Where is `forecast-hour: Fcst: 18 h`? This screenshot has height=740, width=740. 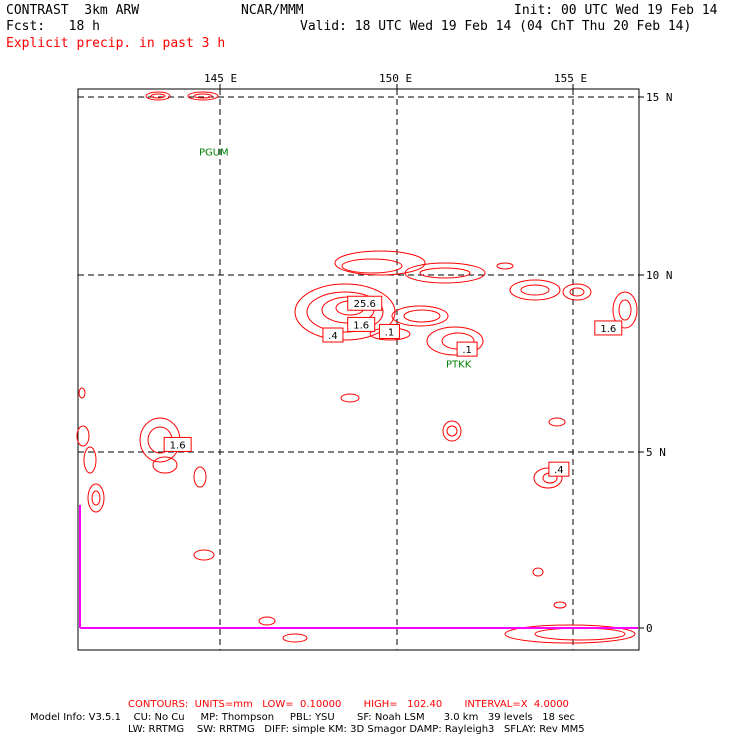
forecast-hour: Fcst: 18 h is located at coordinates (53, 26).